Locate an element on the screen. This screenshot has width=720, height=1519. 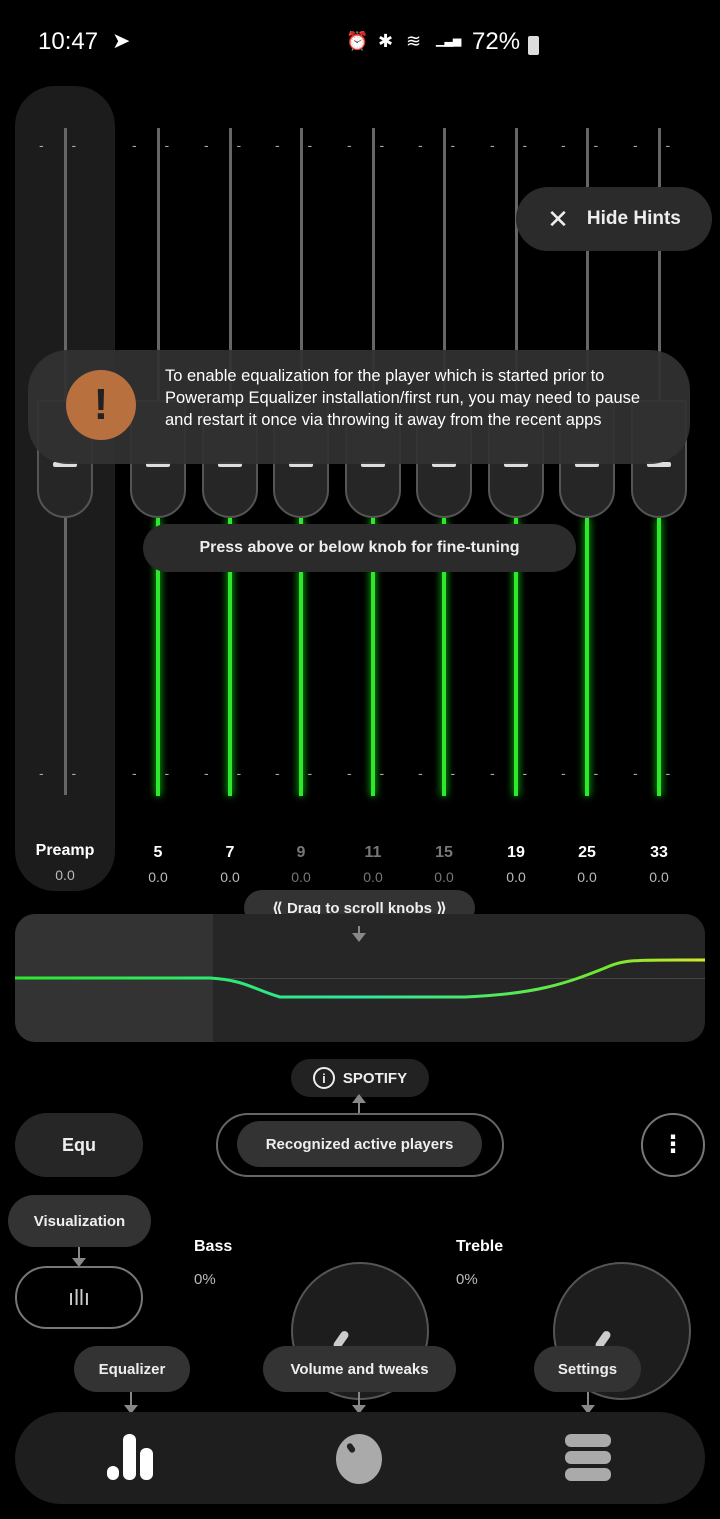
equalizer-hint: Equalizer is located at coordinates (132, 1369).